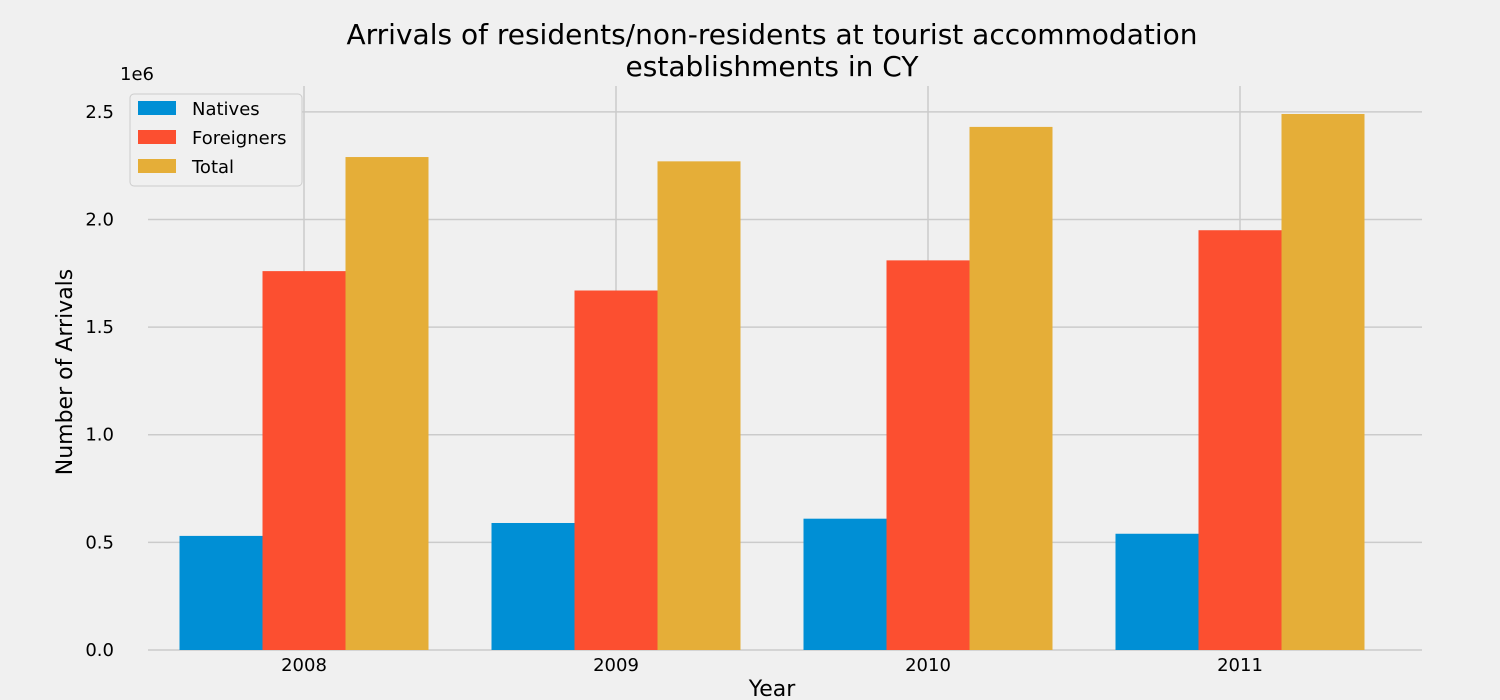  What do you see at coordinates (928, 455) in the screenshot?
I see `bar-foreigners-2010` at bounding box center [928, 455].